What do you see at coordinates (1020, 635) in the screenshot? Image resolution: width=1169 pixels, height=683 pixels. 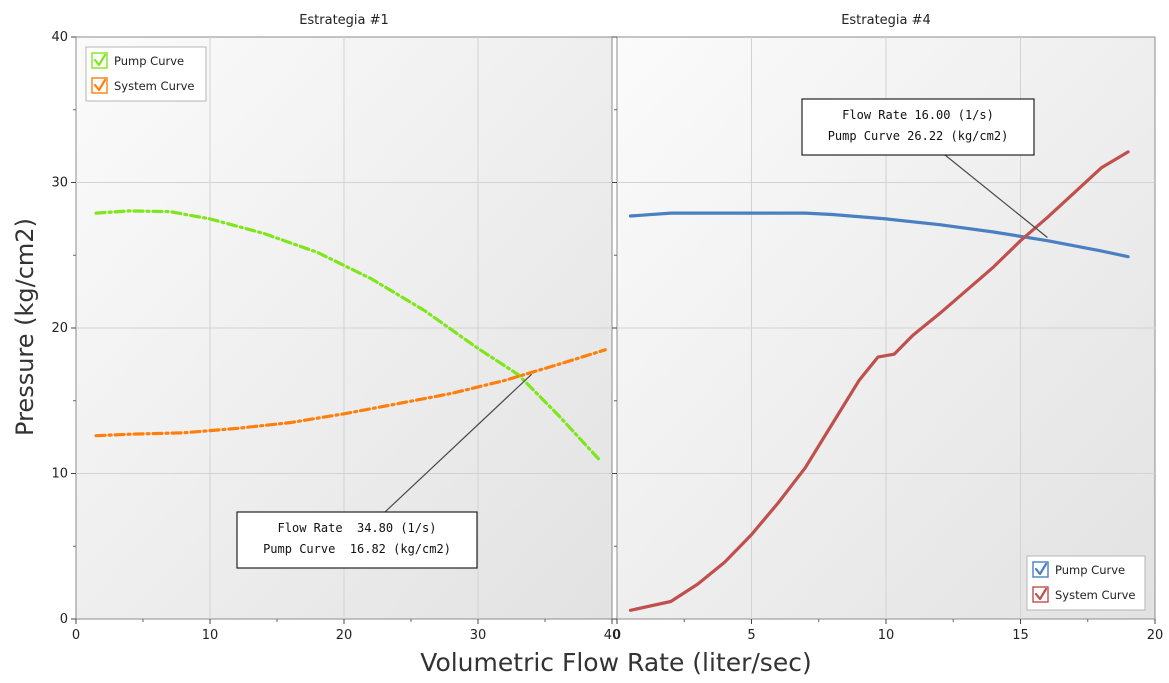 I see `x-tick-label: 15` at bounding box center [1020, 635].